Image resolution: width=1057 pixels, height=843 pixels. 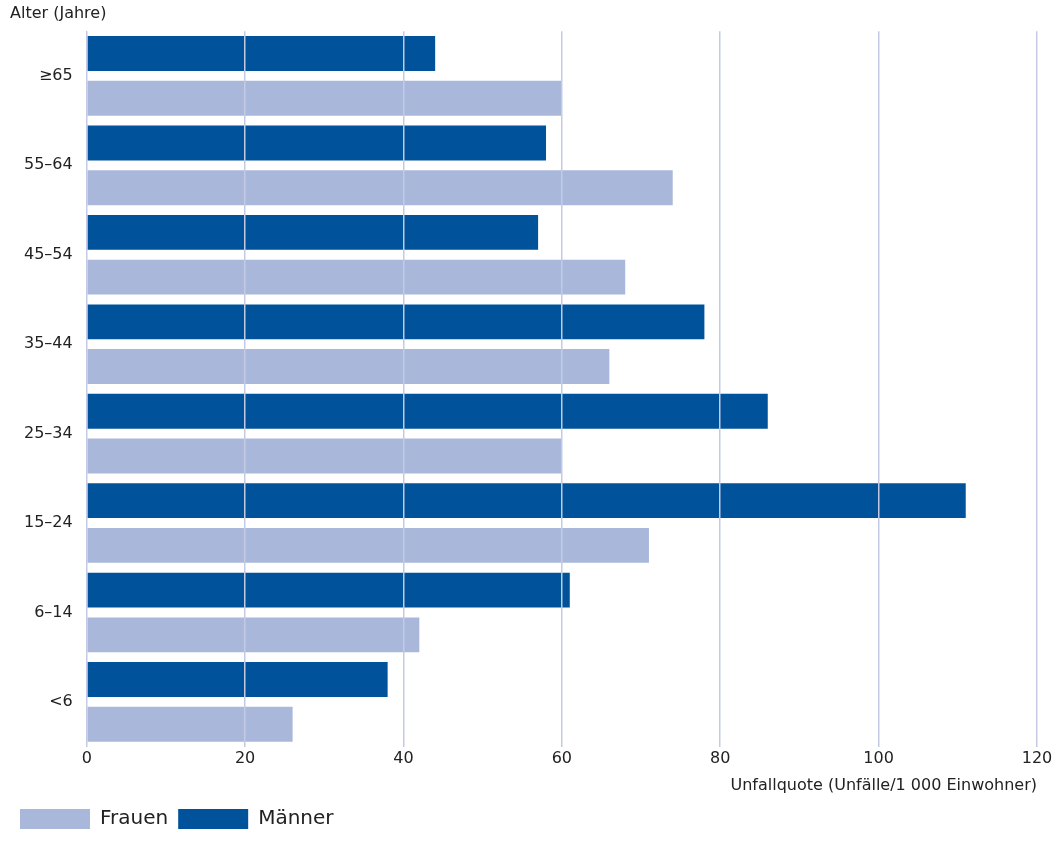 What do you see at coordinates (48, 432) in the screenshot?
I see `y-tick-label: 25–34` at bounding box center [48, 432].